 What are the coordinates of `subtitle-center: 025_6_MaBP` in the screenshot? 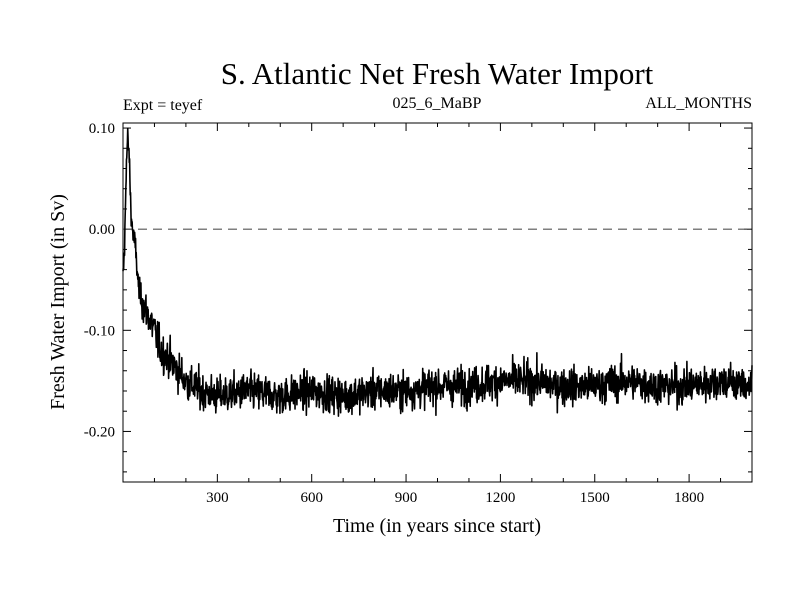 It's located at (437, 103).